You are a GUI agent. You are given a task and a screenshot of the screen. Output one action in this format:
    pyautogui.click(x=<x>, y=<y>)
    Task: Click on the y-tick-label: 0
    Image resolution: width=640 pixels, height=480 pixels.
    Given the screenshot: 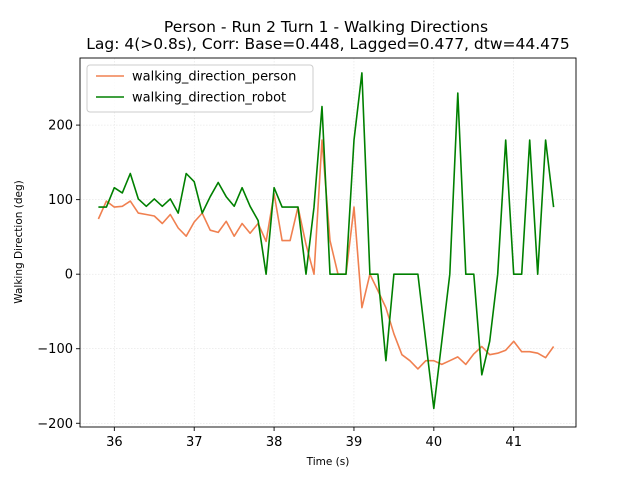 What is the action you would take?
    pyautogui.click(x=69, y=275)
    